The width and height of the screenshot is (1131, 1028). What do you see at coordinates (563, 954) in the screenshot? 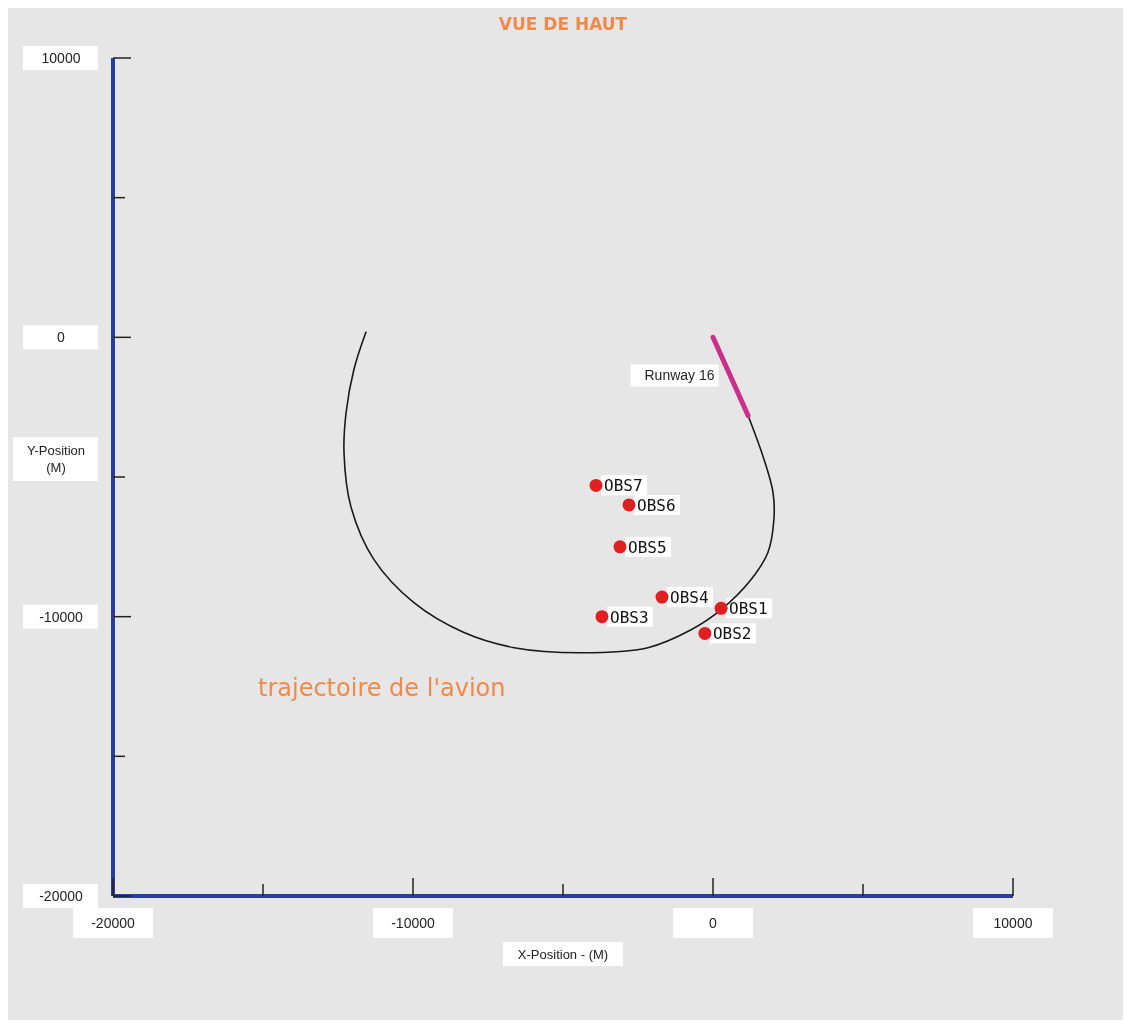
I see `x-axis-title: X-Position - (M)` at bounding box center [563, 954].